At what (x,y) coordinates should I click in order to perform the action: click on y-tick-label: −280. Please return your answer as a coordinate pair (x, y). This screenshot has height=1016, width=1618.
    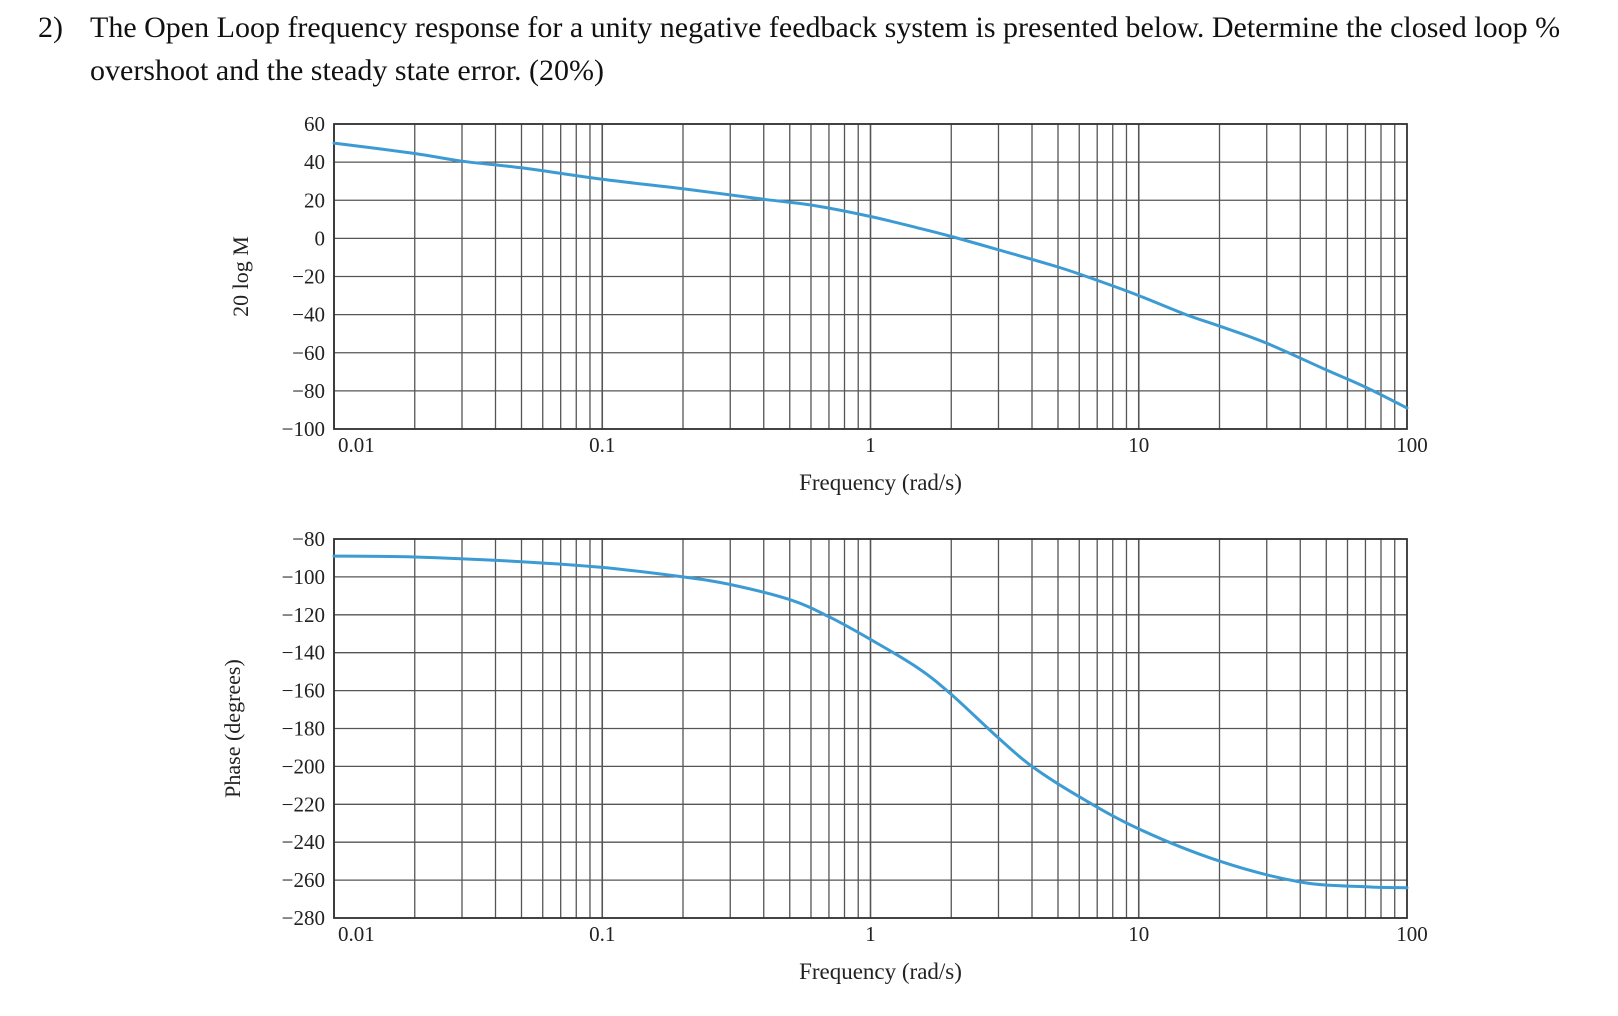
    Looking at the image, I should click on (303, 918).